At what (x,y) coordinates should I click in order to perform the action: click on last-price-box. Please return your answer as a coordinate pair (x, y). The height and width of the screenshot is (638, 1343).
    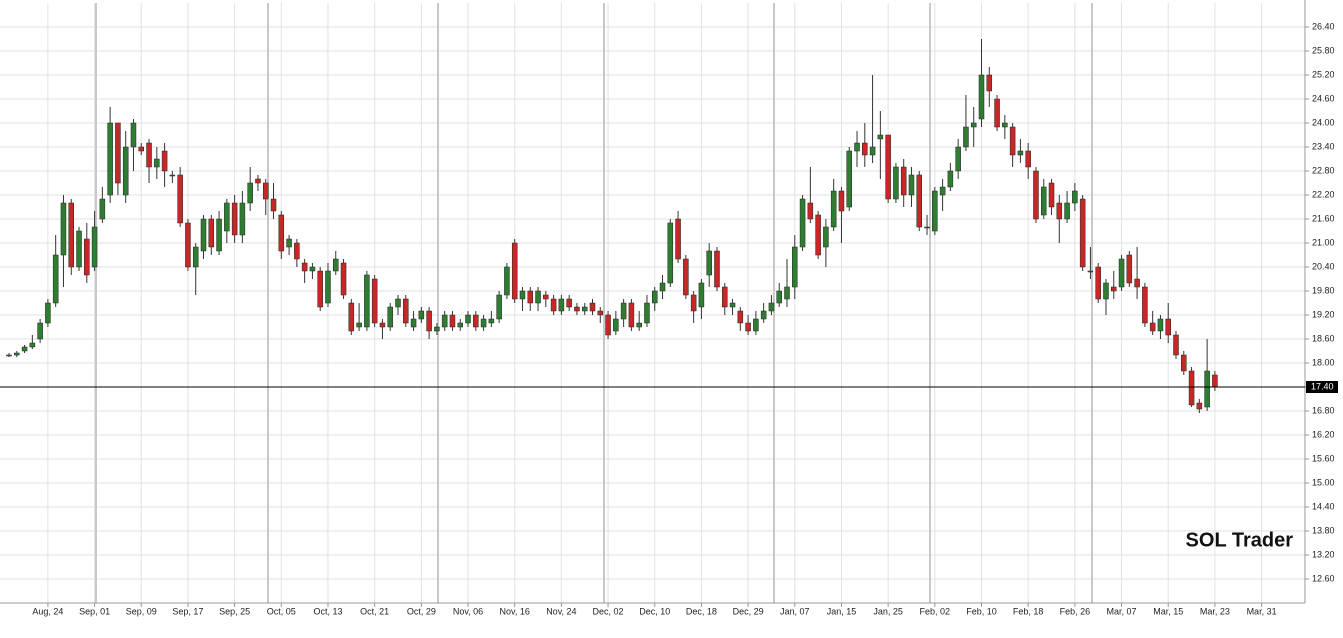
    Looking at the image, I should click on (1322, 387).